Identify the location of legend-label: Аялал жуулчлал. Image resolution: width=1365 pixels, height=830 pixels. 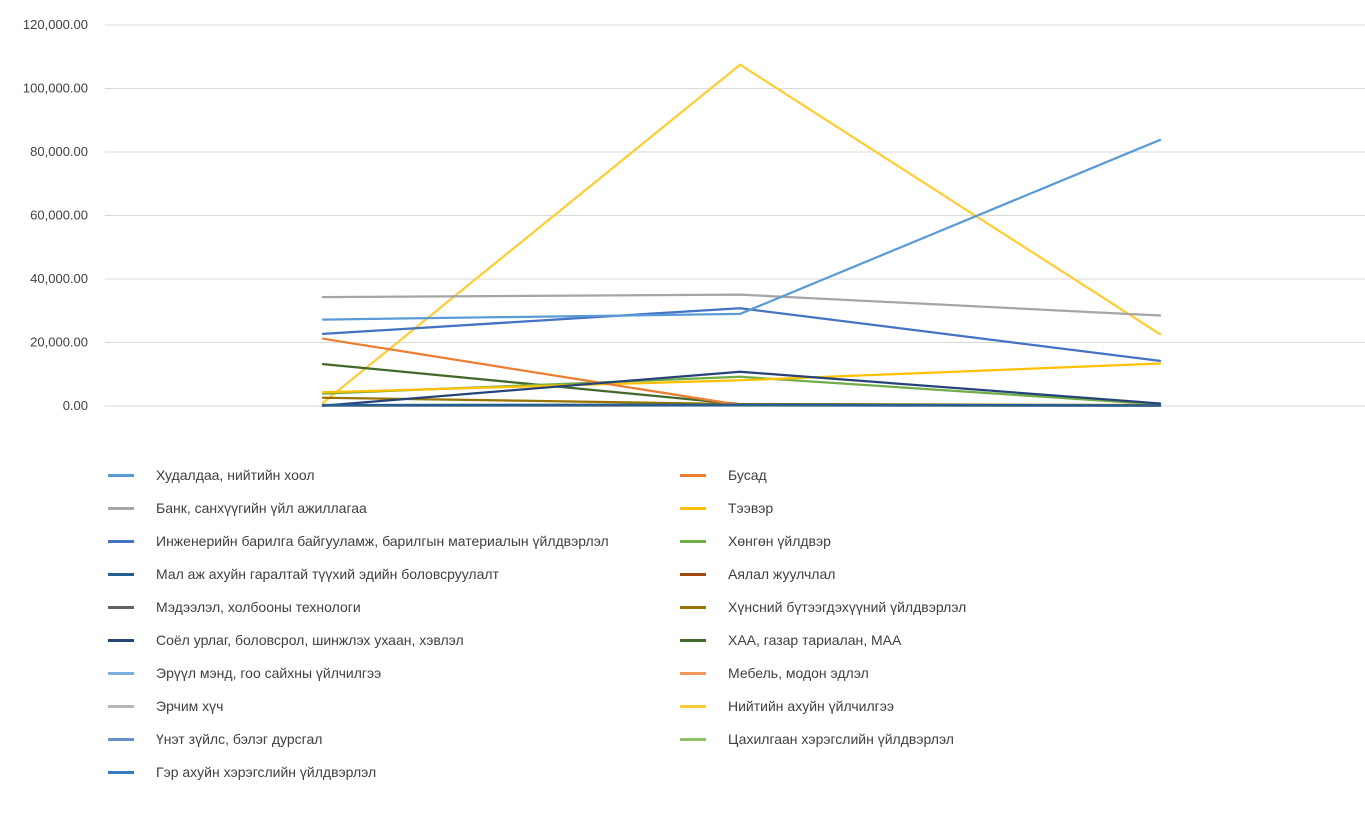
(782, 574).